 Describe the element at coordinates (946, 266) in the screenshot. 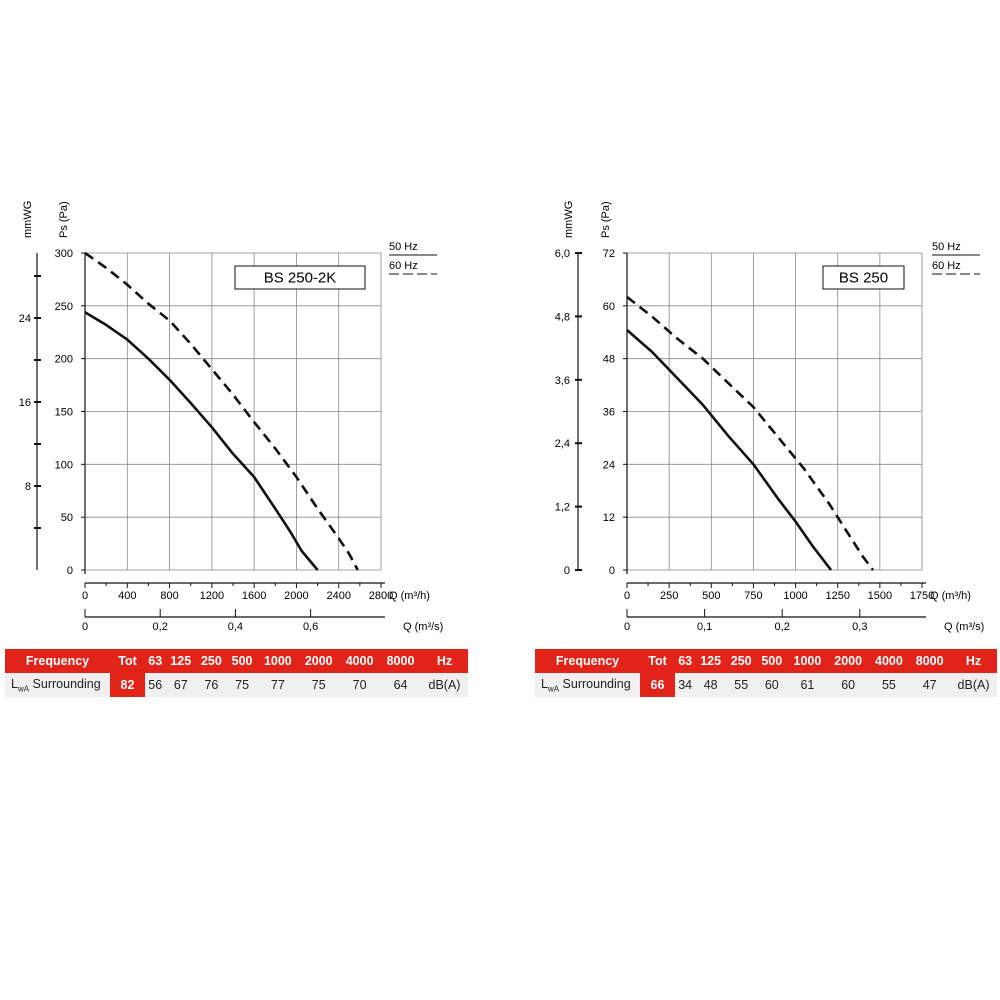

I see `legend-label-60hz: 60 Hz` at that location.